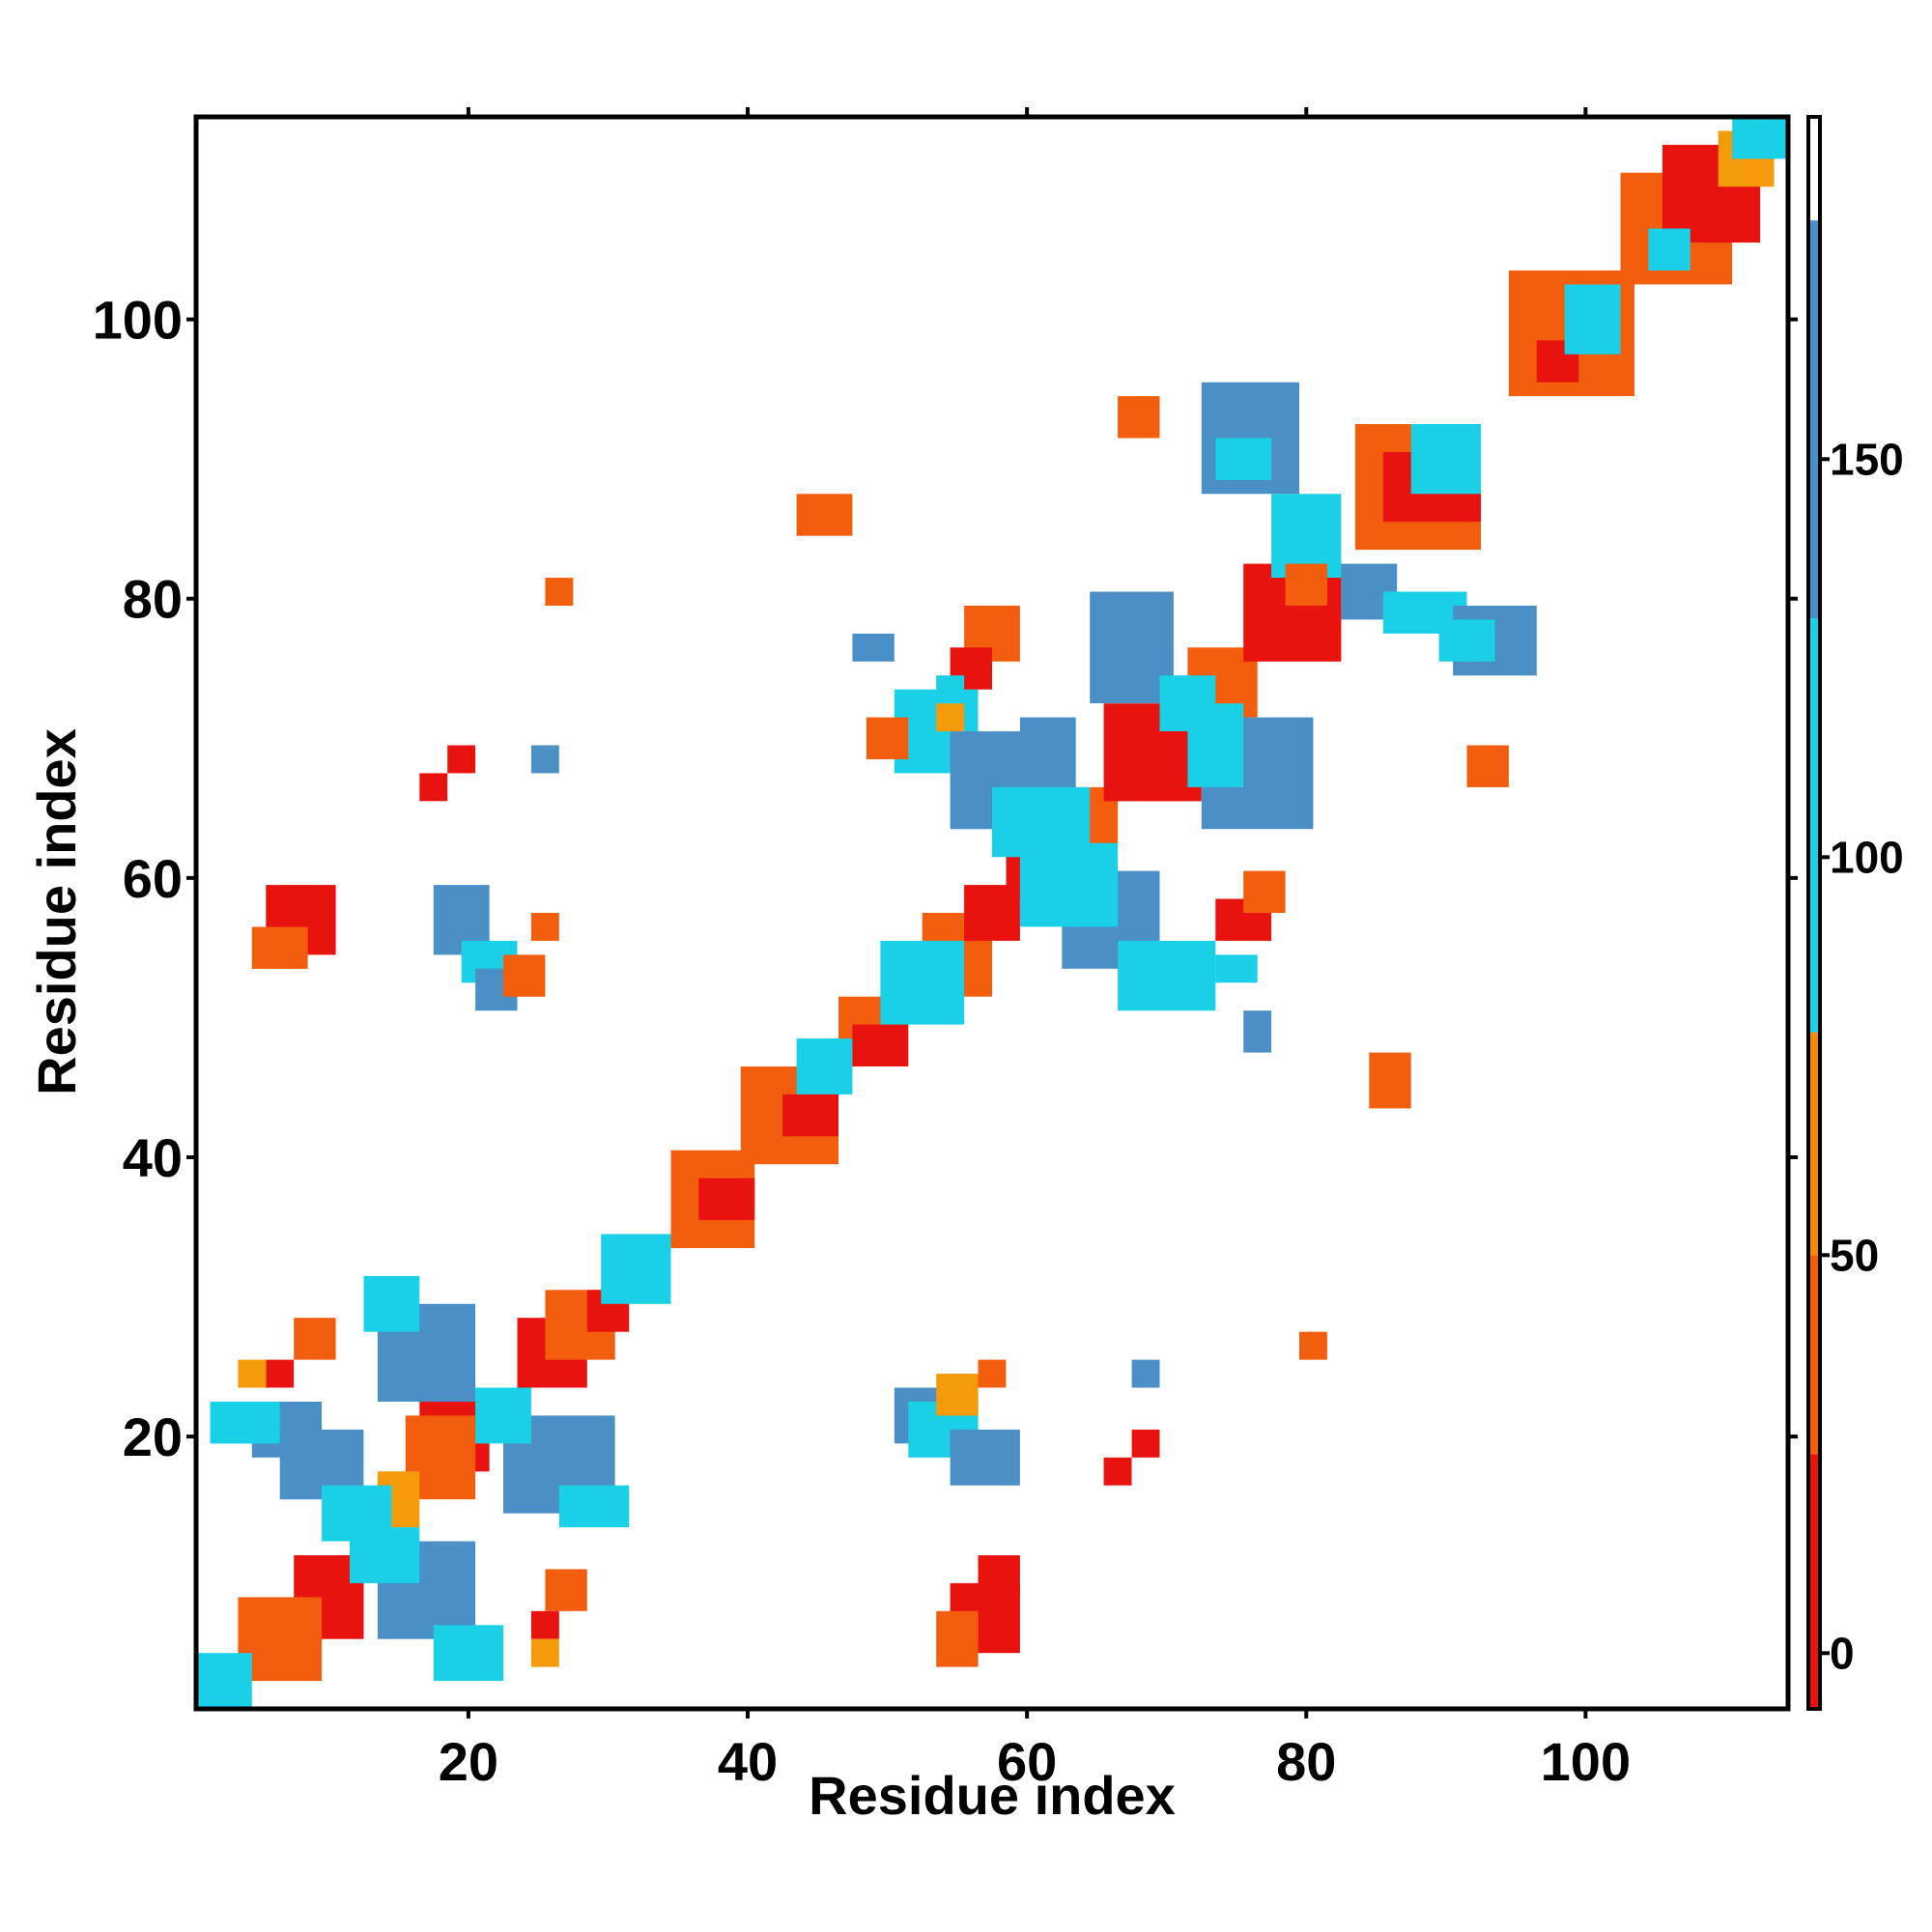  I want to click on y-axis-label: Residue index, so click(56, 911).